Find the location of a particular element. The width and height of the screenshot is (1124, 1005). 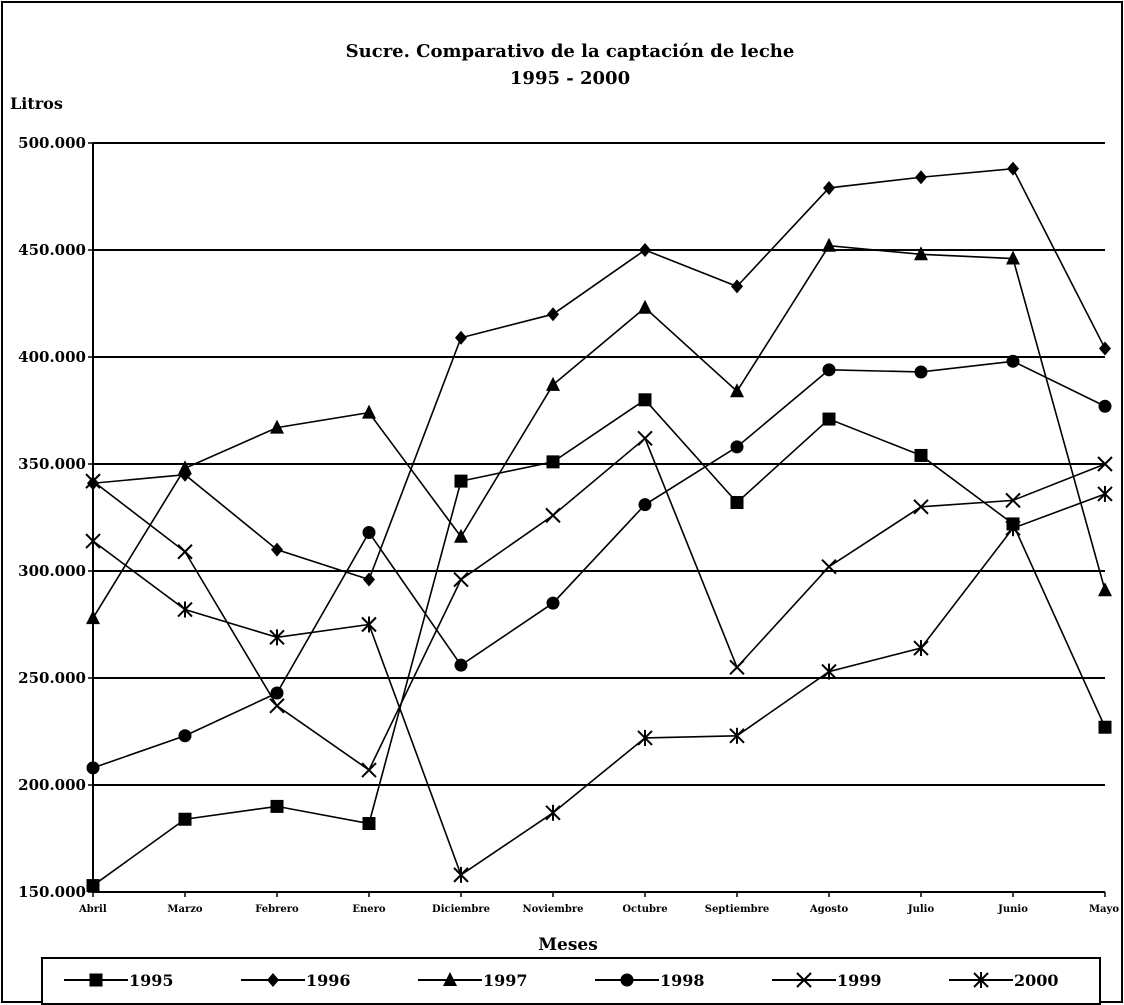

x-tick-label: Octubre is located at coordinates (644, 909).